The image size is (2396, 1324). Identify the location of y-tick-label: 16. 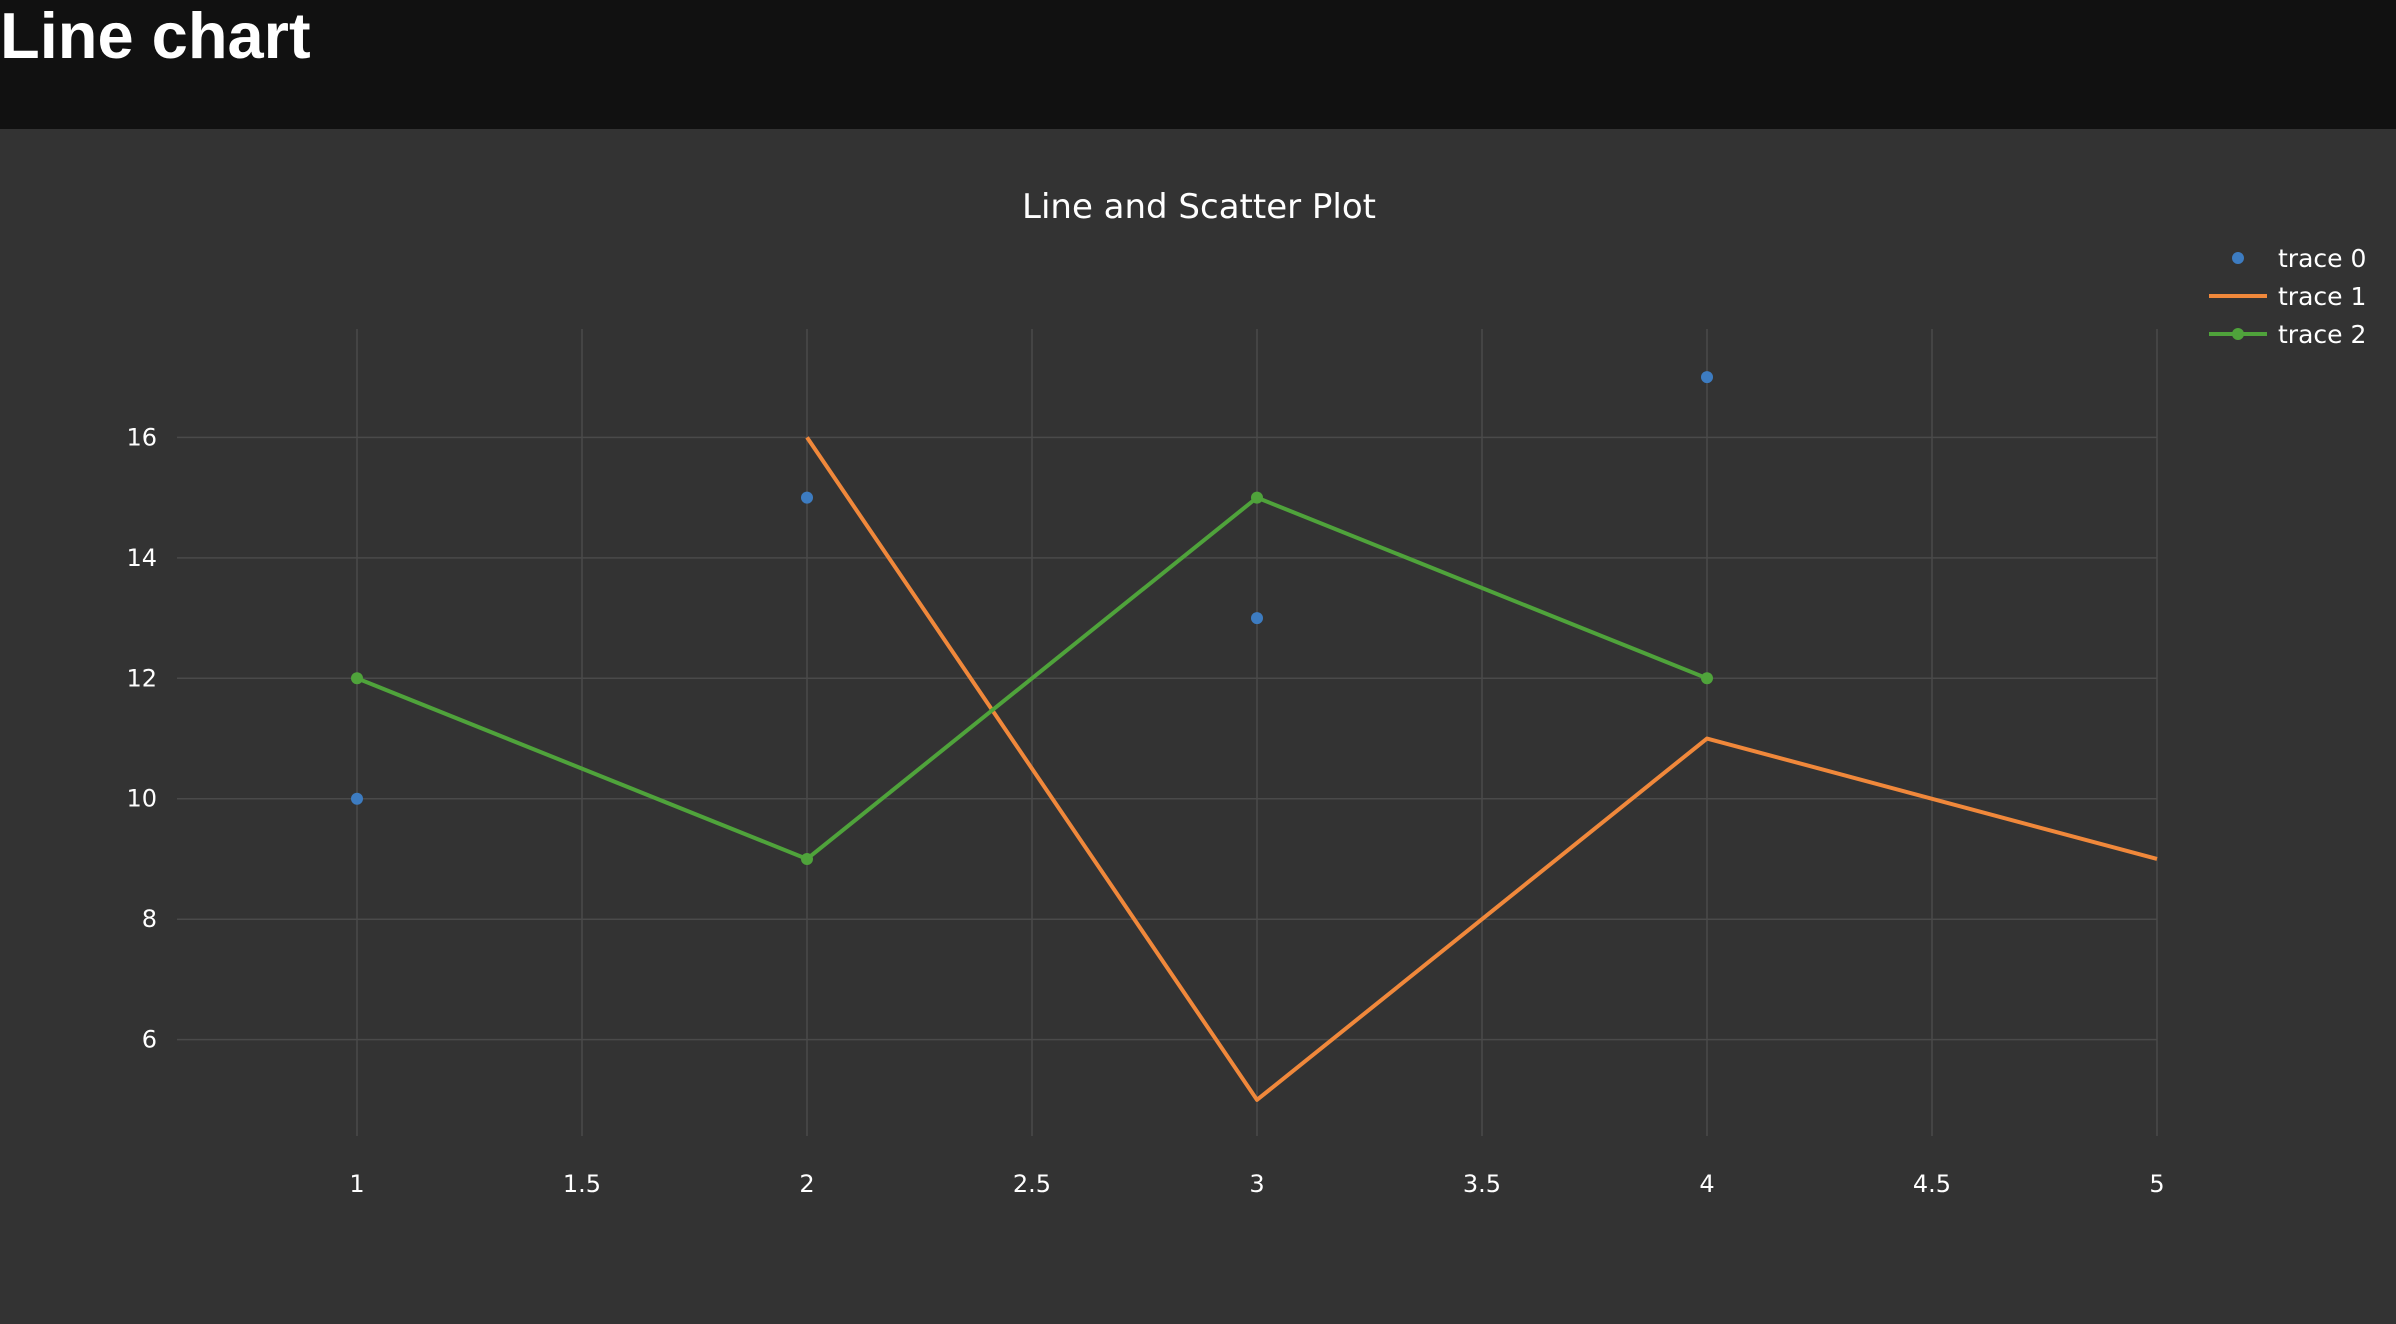
(141, 437).